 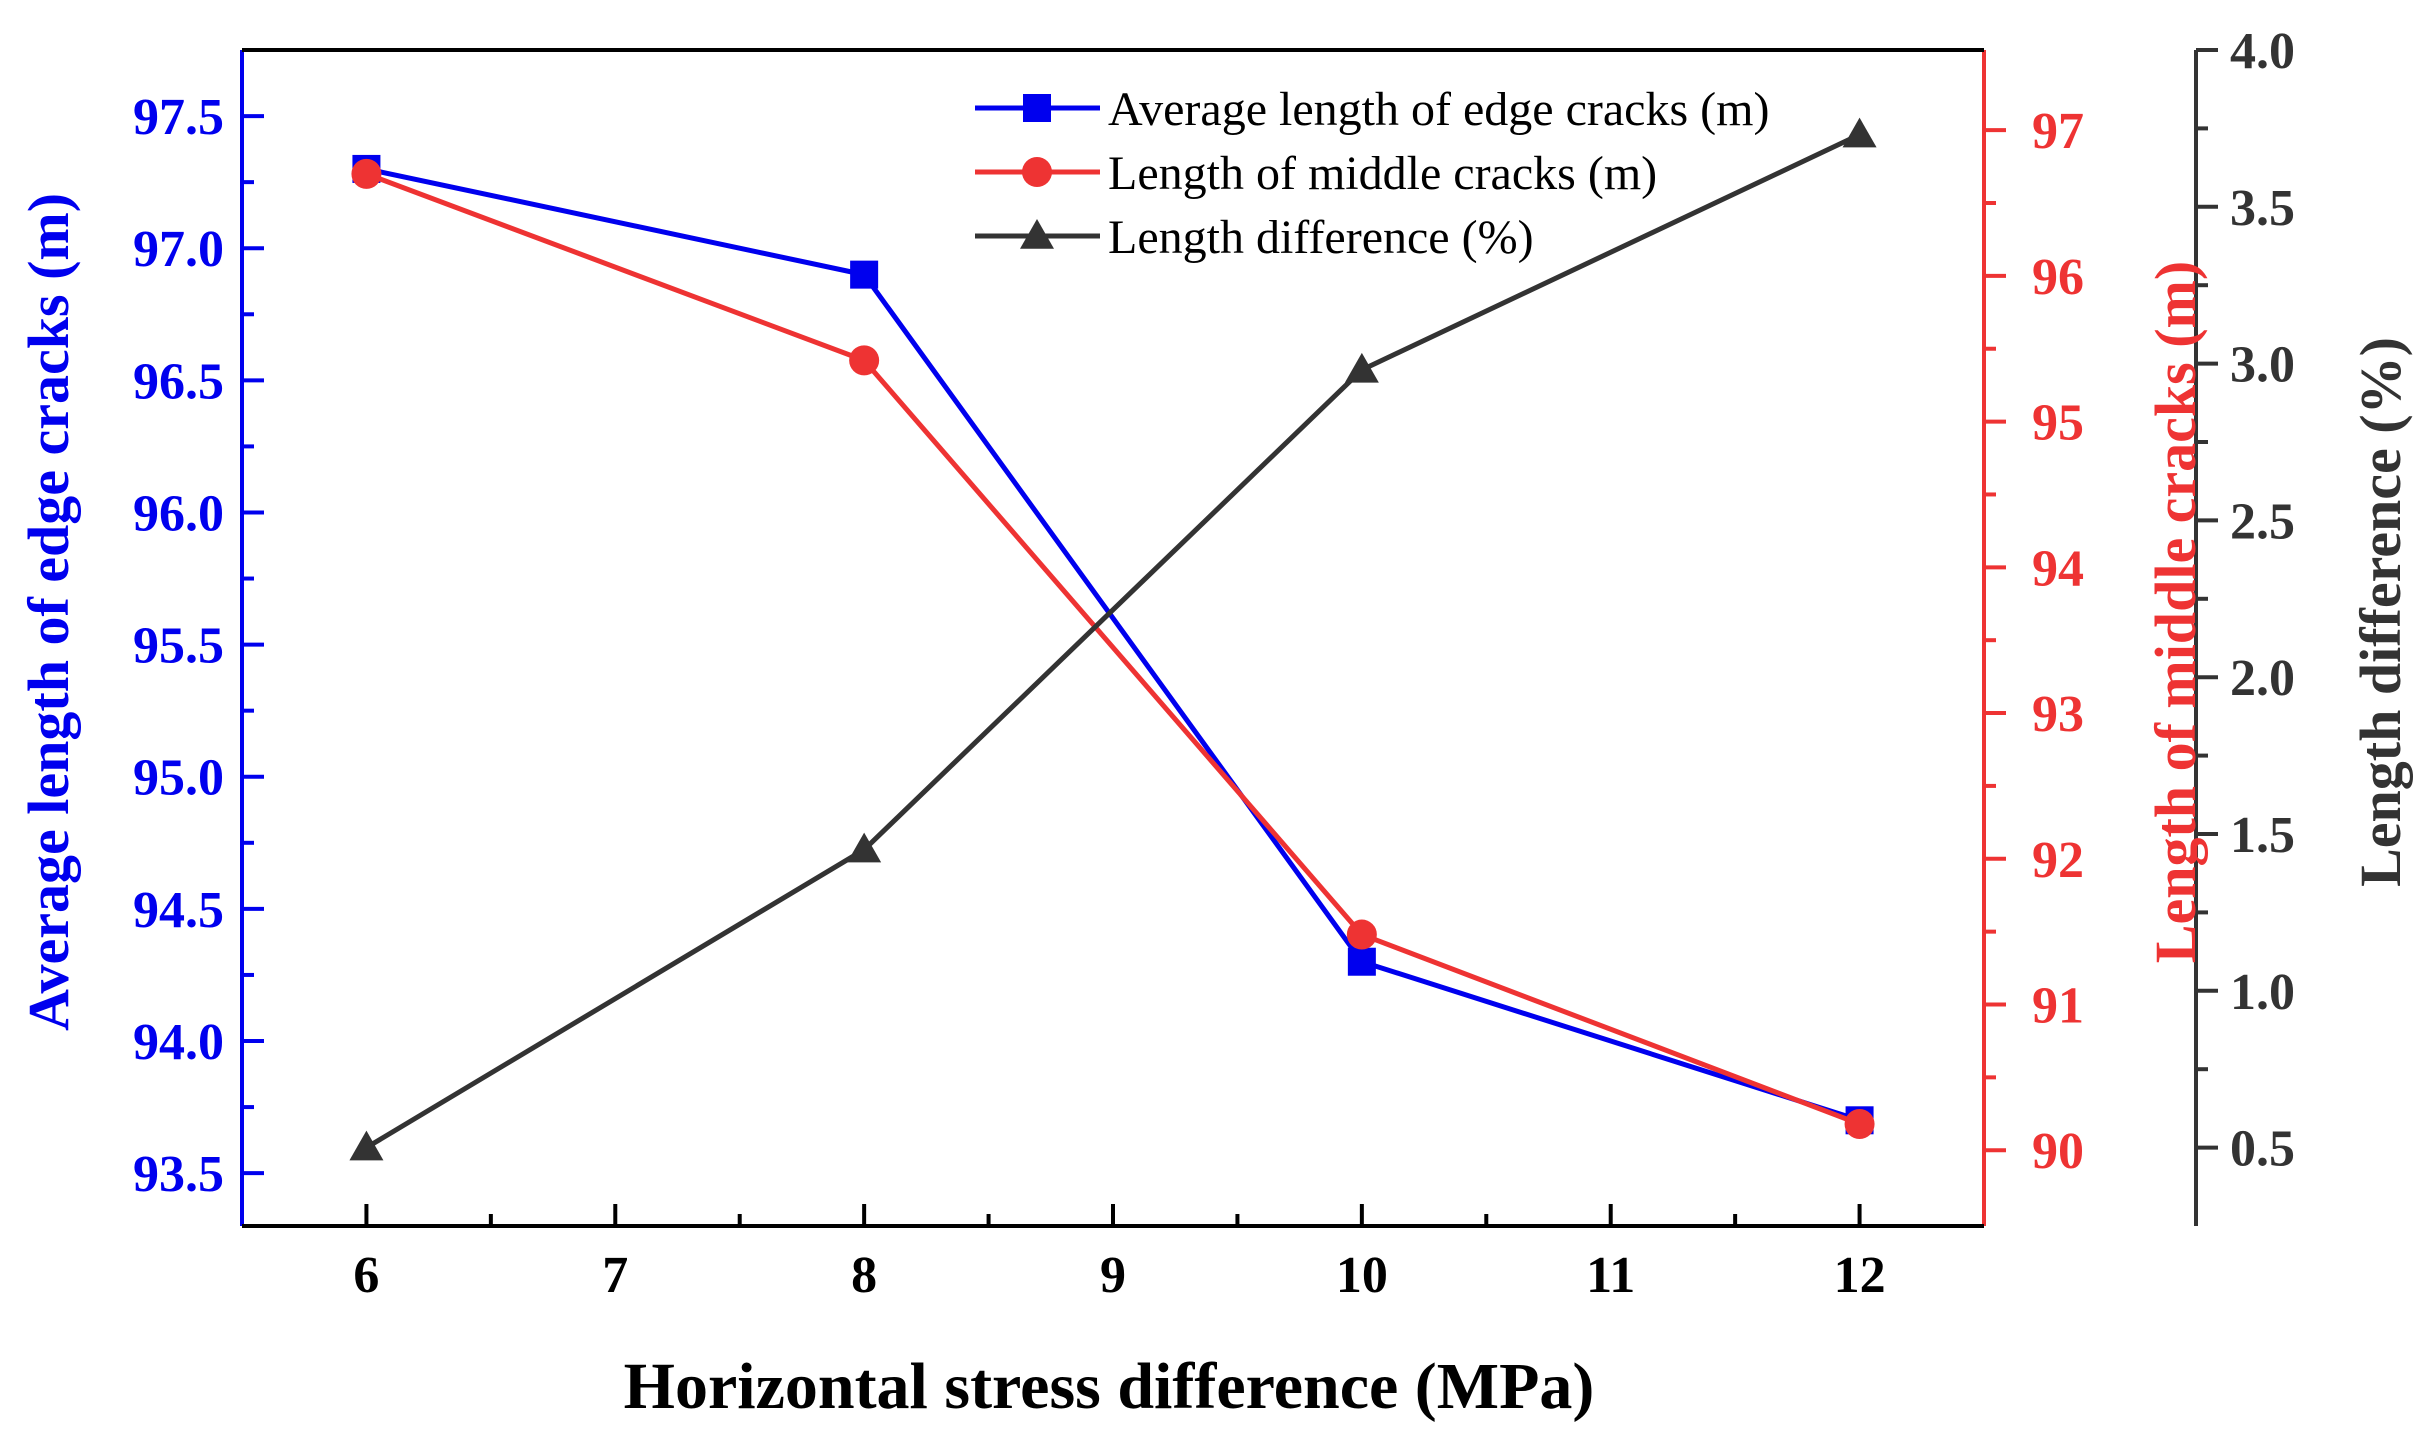 What do you see at coordinates (178, 1174) in the screenshot?
I see `left-tick-label: 93.5` at bounding box center [178, 1174].